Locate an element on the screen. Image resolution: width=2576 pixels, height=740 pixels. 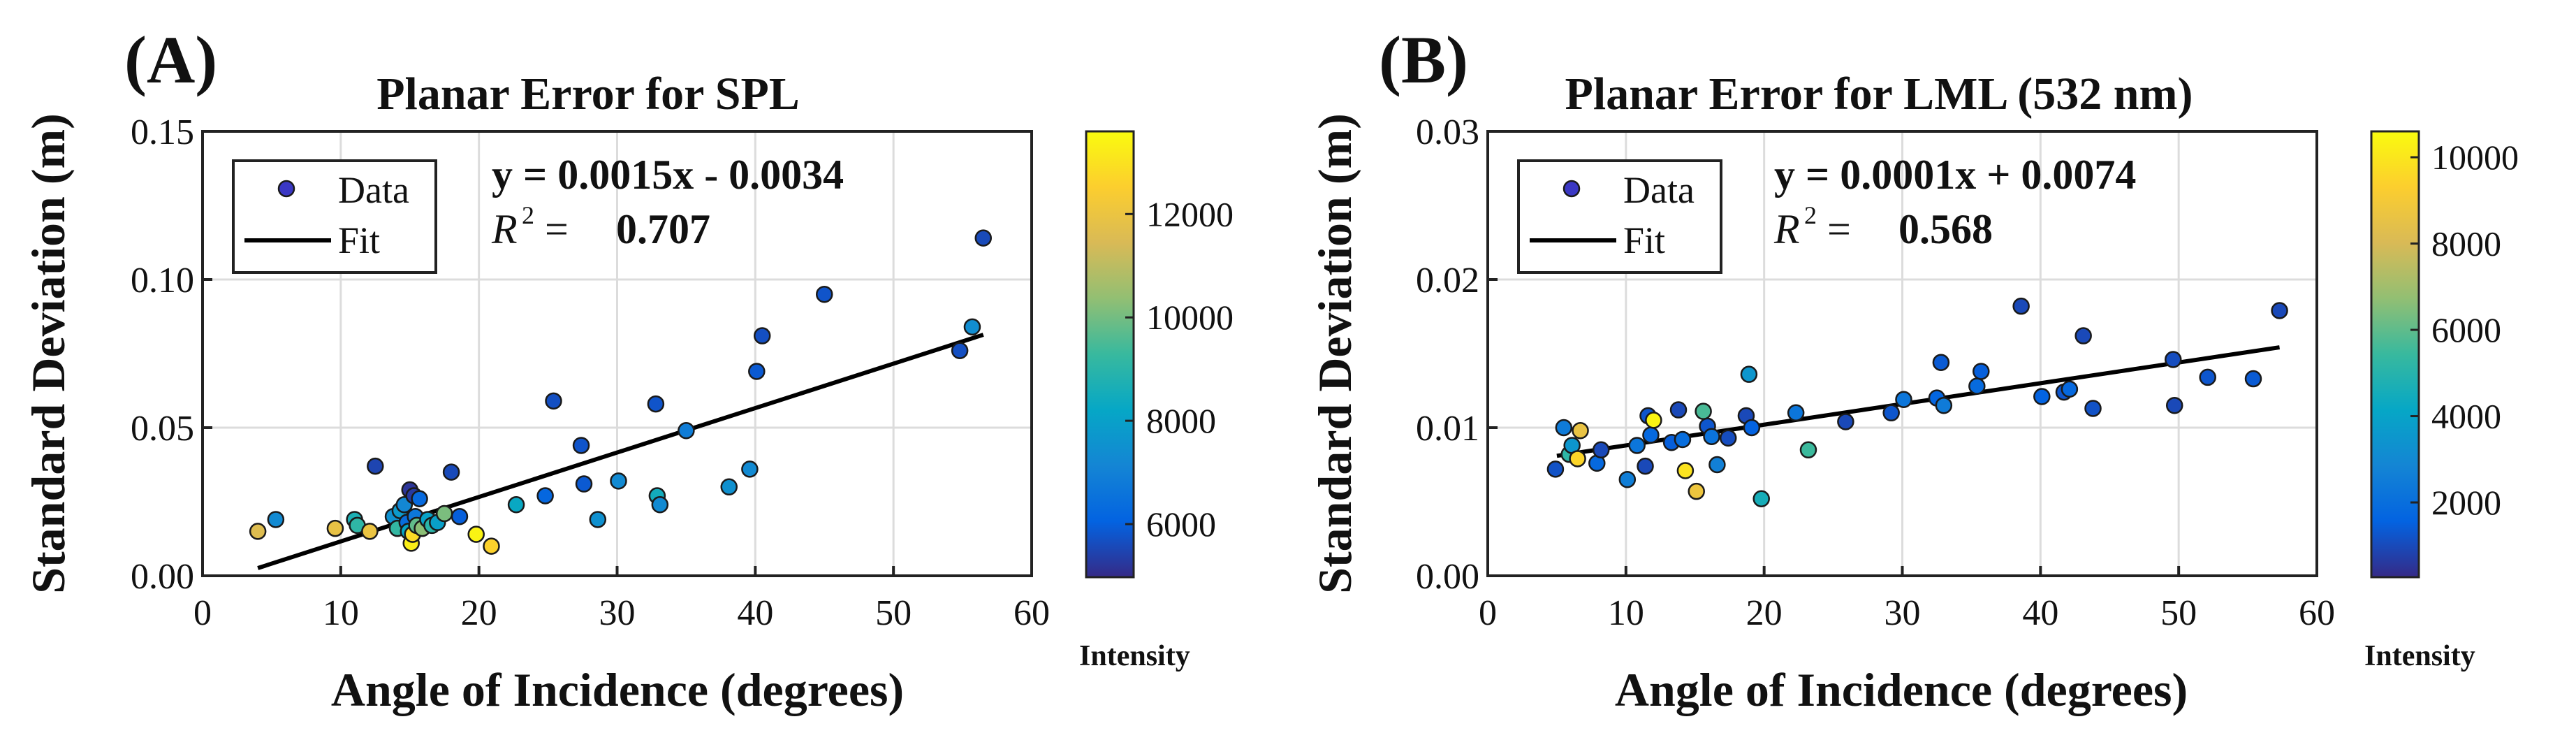
fit-equation: y = 0.0015x - 0.0034 is located at coordinates (668, 175).